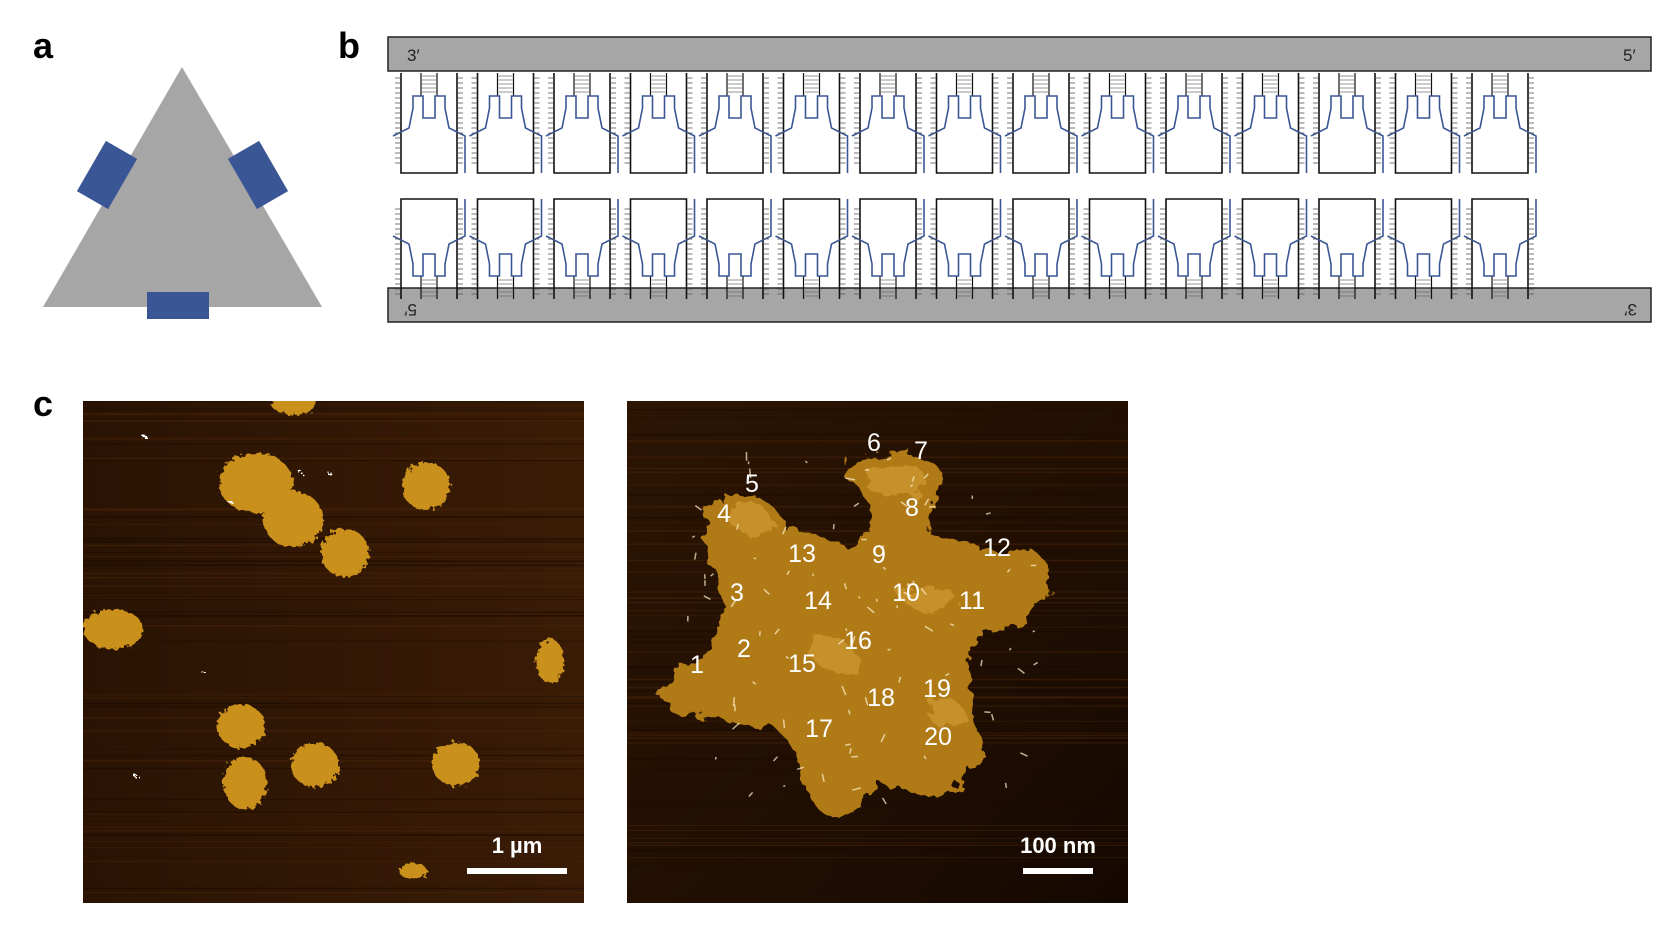  Describe the element at coordinates (410, 309) in the screenshot. I see `bottom-strand-left-end: 5′` at that location.